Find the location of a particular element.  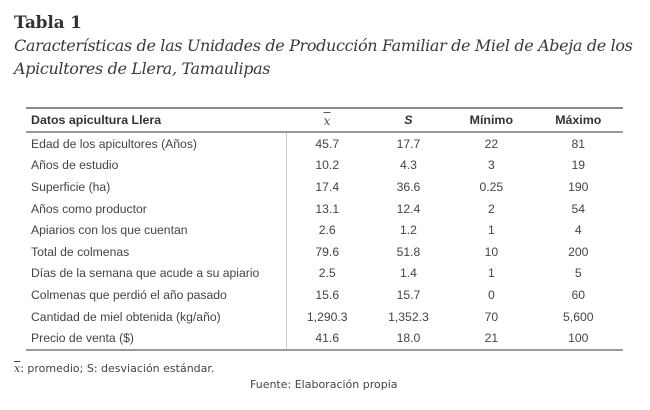

row-label: Cantidad de miel obtenida (kg/año) is located at coordinates (156, 316).